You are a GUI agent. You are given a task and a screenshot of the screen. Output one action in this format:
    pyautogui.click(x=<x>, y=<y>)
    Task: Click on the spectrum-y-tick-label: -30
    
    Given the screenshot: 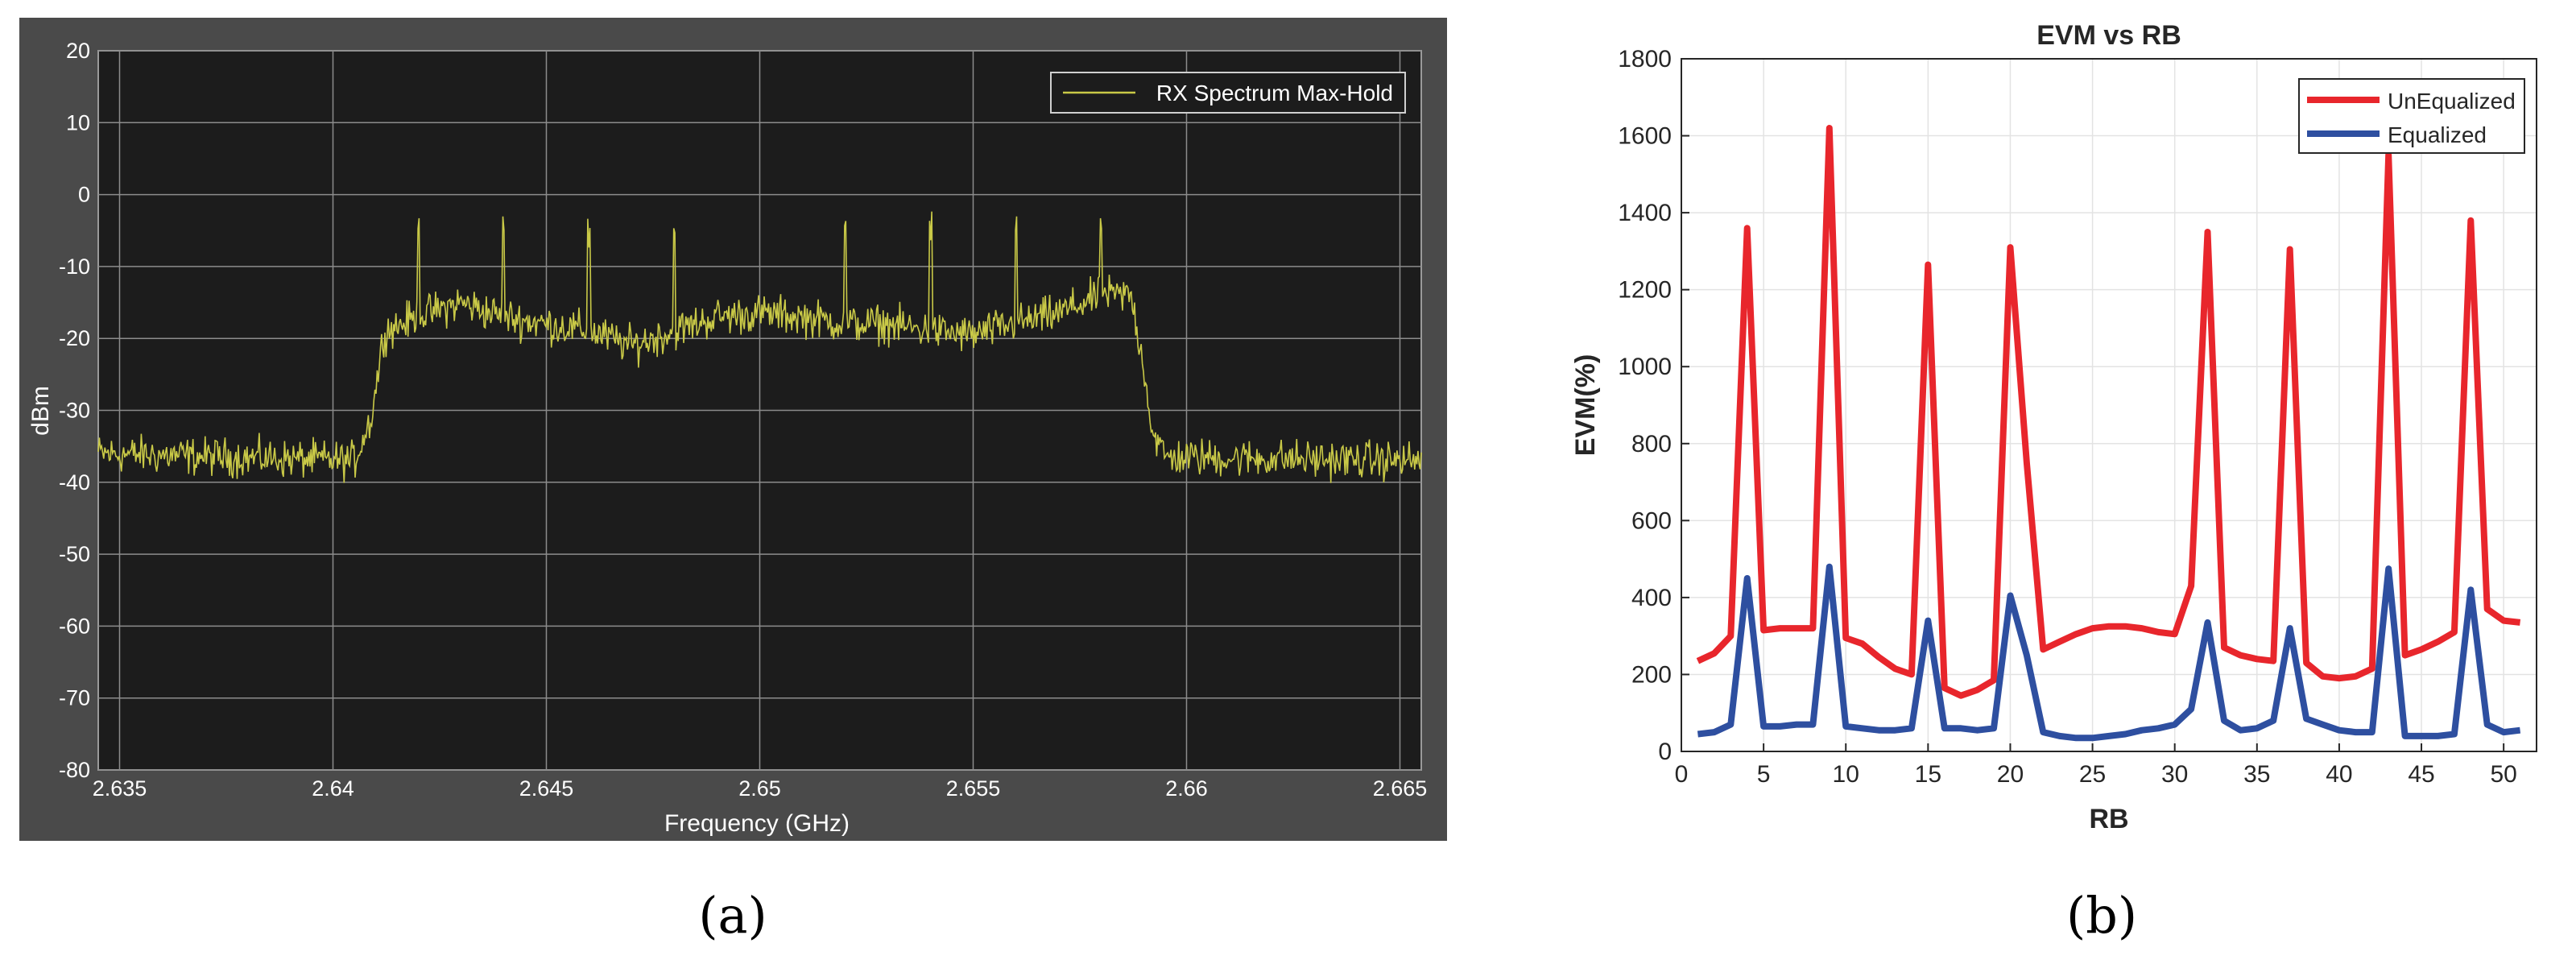 What is the action you would take?
    pyautogui.click(x=75, y=411)
    